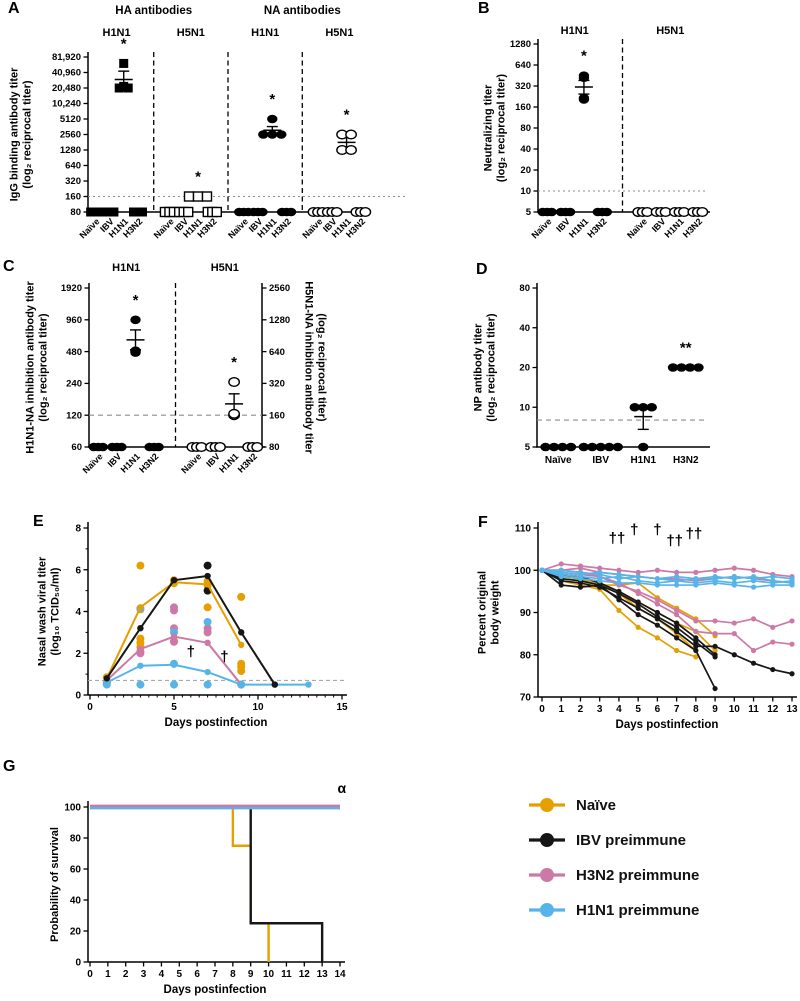  Describe the element at coordinates (74, 352) in the screenshot. I see `svg-text: 480` at that location.